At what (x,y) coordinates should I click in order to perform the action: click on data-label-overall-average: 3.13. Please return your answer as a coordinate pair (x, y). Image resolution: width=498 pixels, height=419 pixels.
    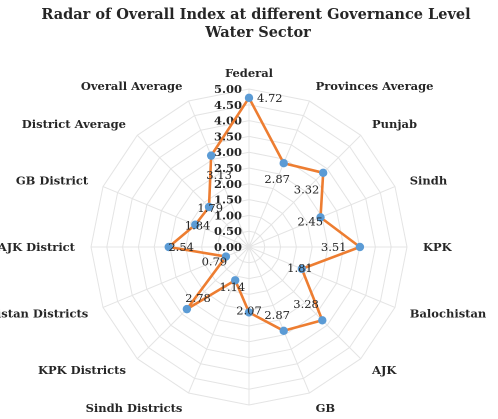
    Looking at the image, I should click on (219, 175).